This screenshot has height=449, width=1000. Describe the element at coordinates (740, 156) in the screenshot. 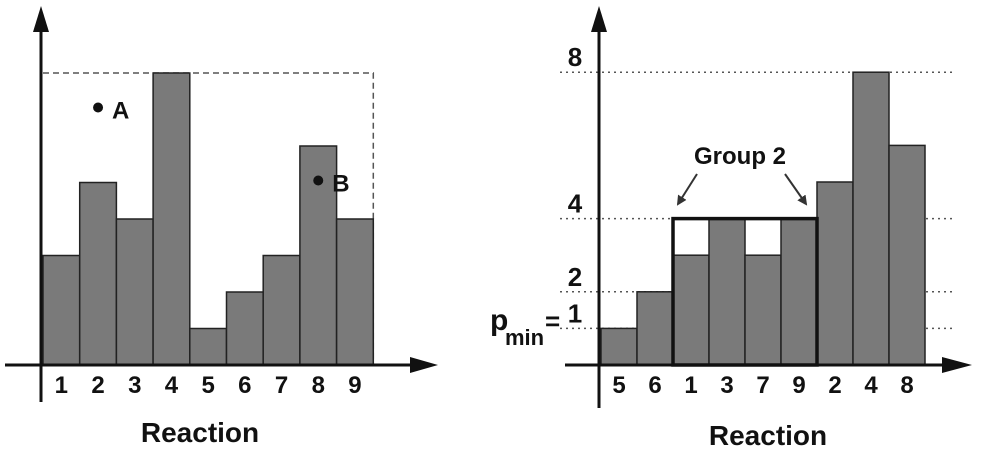

I see `group-label: Group 2` at that location.